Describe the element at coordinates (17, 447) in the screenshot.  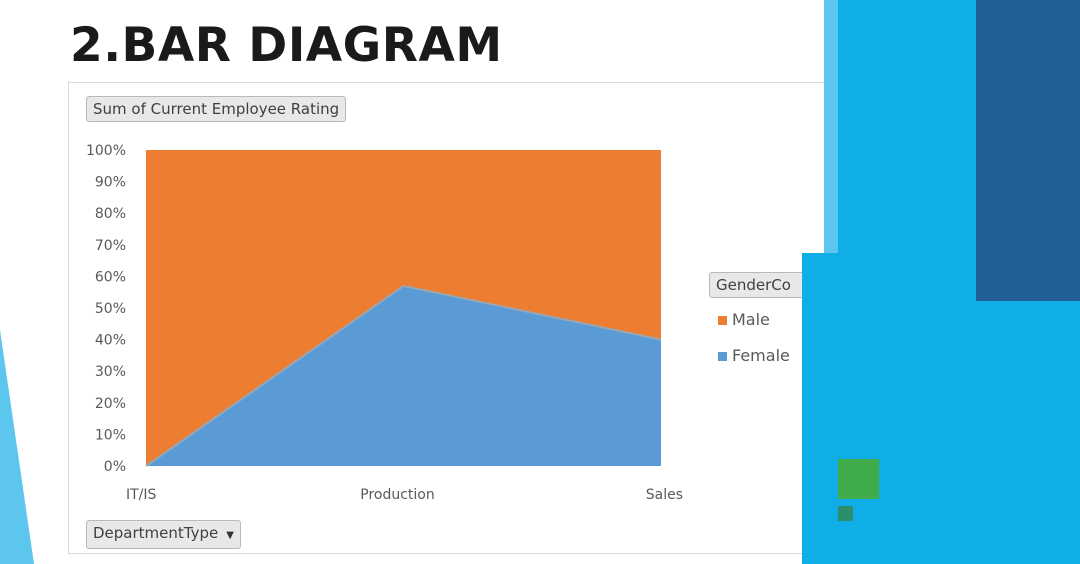
I see `deco-left-triangle` at that location.